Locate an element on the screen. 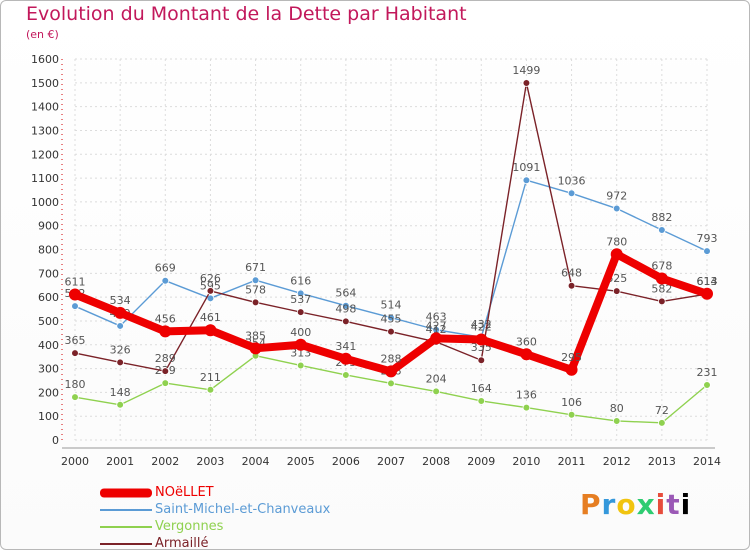 Image resolution: width=750 pixels, height=552 pixels. data-label: 148 is located at coordinates (120, 392).